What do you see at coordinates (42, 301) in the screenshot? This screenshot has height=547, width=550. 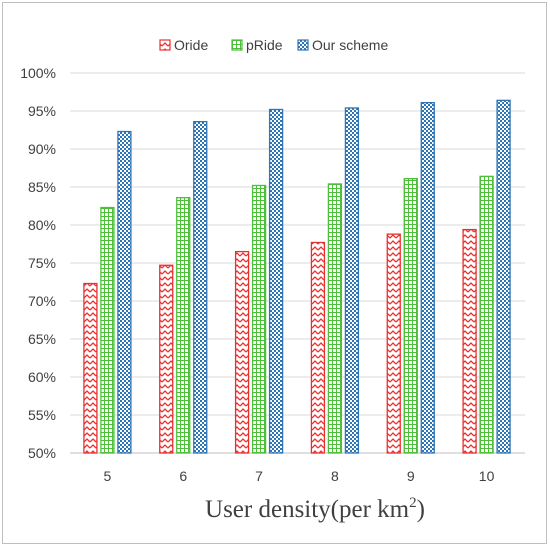 I see `y-tick-label: 70%` at bounding box center [42, 301].